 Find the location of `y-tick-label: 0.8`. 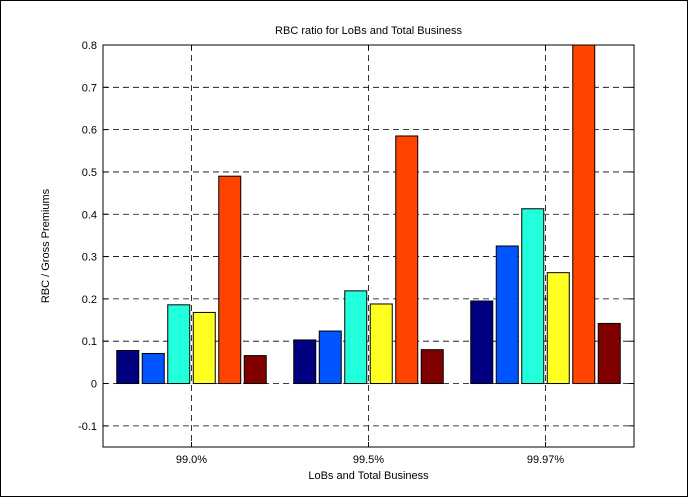

y-tick-label: 0.8 is located at coordinates (89, 46).